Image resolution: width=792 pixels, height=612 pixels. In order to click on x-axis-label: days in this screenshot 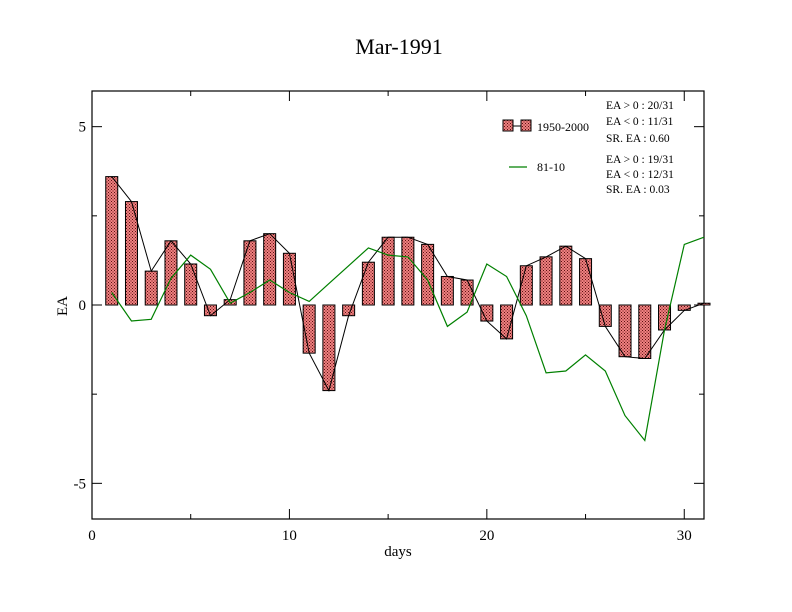, I will do `click(398, 552)`.